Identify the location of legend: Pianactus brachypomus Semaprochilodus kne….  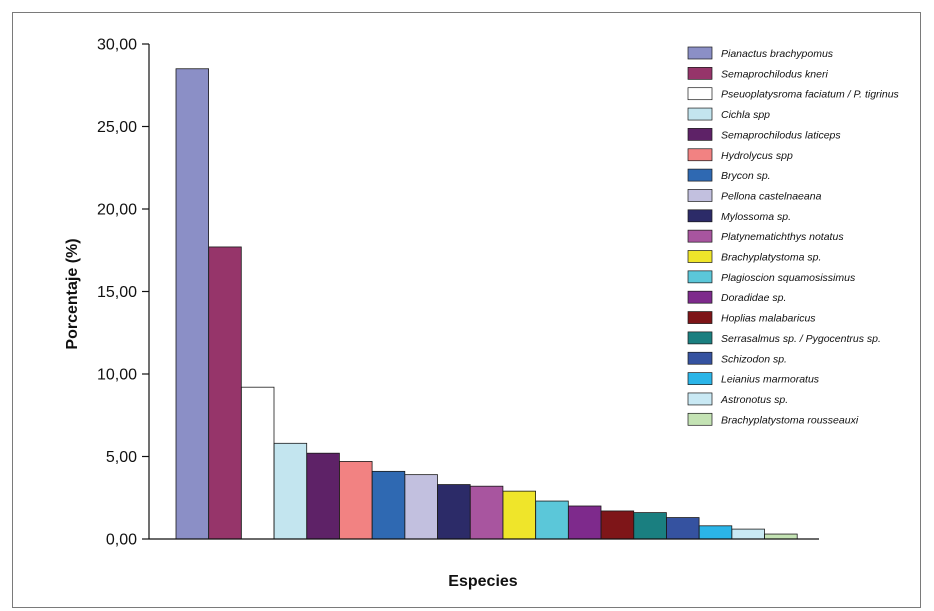
(793, 236).